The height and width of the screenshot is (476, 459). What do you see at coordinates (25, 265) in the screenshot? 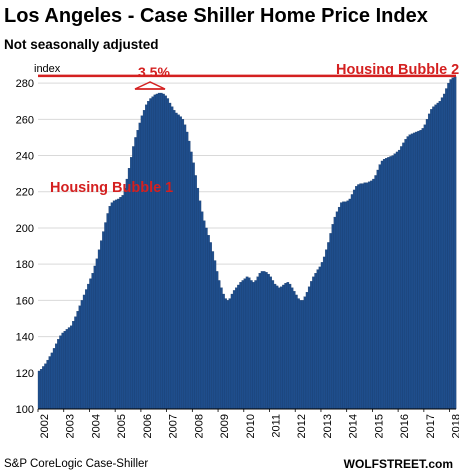
I see `y-tick-label: 180` at bounding box center [25, 265].